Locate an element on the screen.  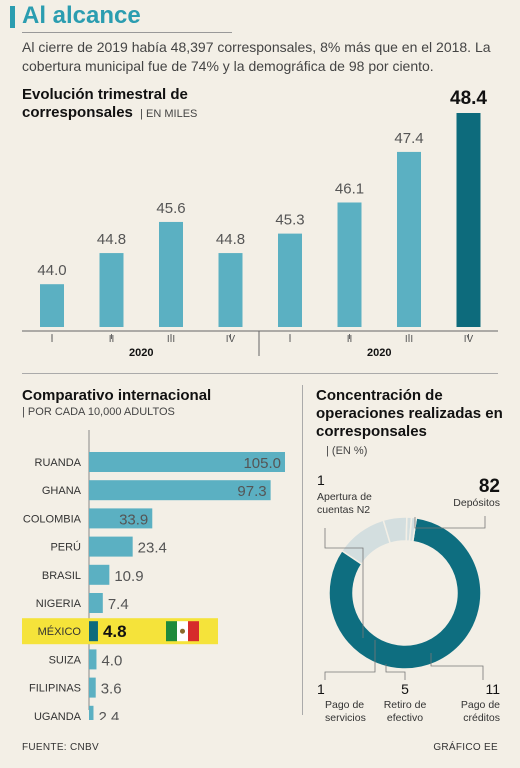
vertical-divider is located at coordinates (302, 550).